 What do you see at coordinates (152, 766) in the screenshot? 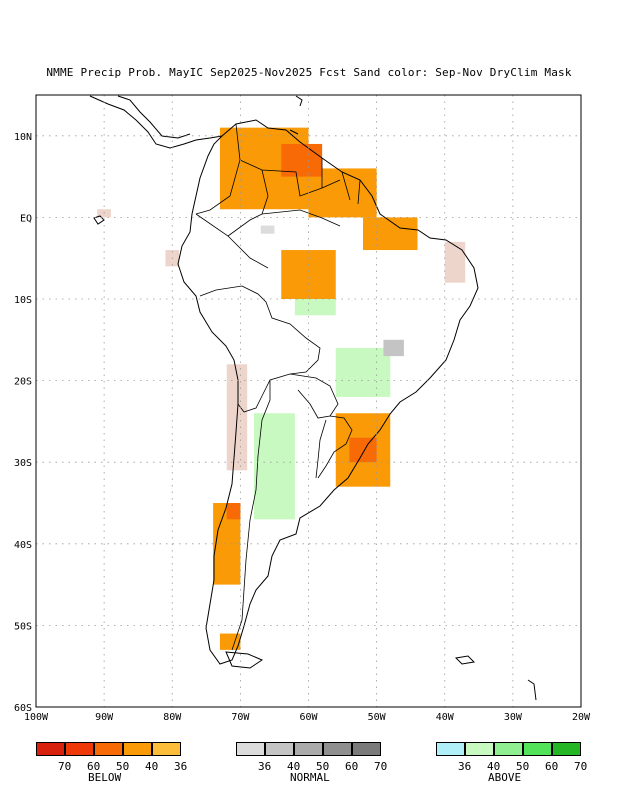
I see `legend-below-tick: 40` at bounding box center [152, 766].